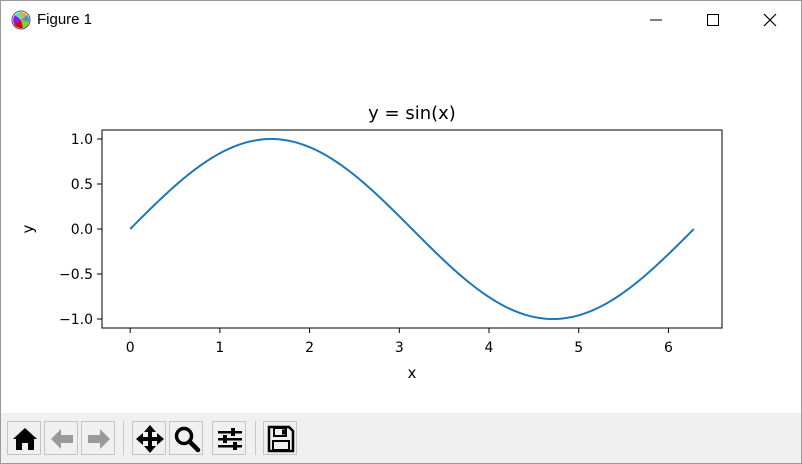 Image resolution: width=802 pixels, height=464 pixels. I want to click on x-tick-label: 2, so click(309, 348).